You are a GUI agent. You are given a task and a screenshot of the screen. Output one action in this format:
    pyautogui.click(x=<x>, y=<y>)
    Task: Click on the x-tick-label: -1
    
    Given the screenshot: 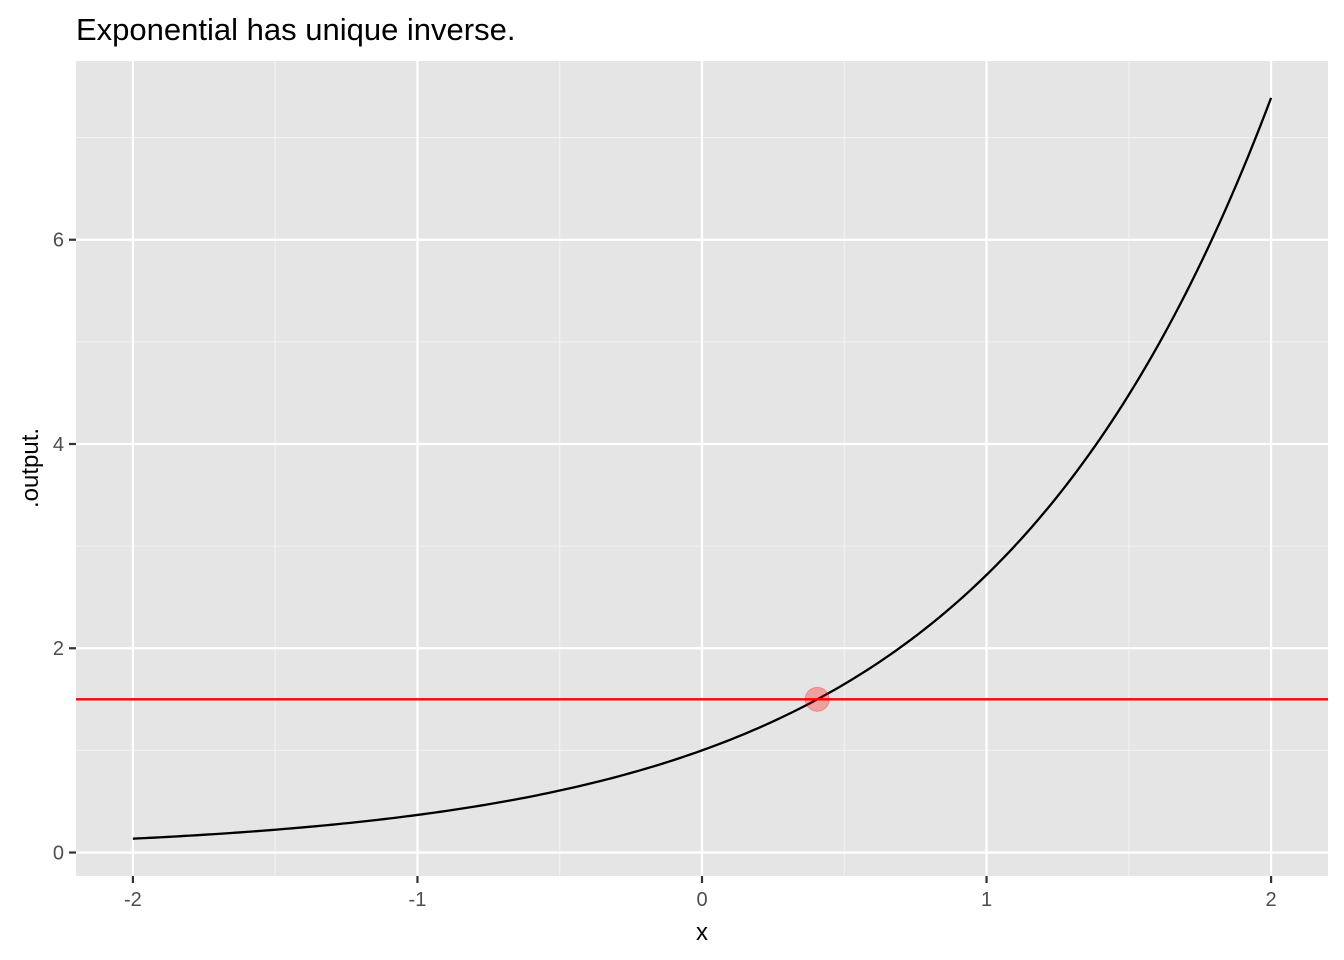 What is the action you would take?
    pyautogui.click(x=418, y=900)
    